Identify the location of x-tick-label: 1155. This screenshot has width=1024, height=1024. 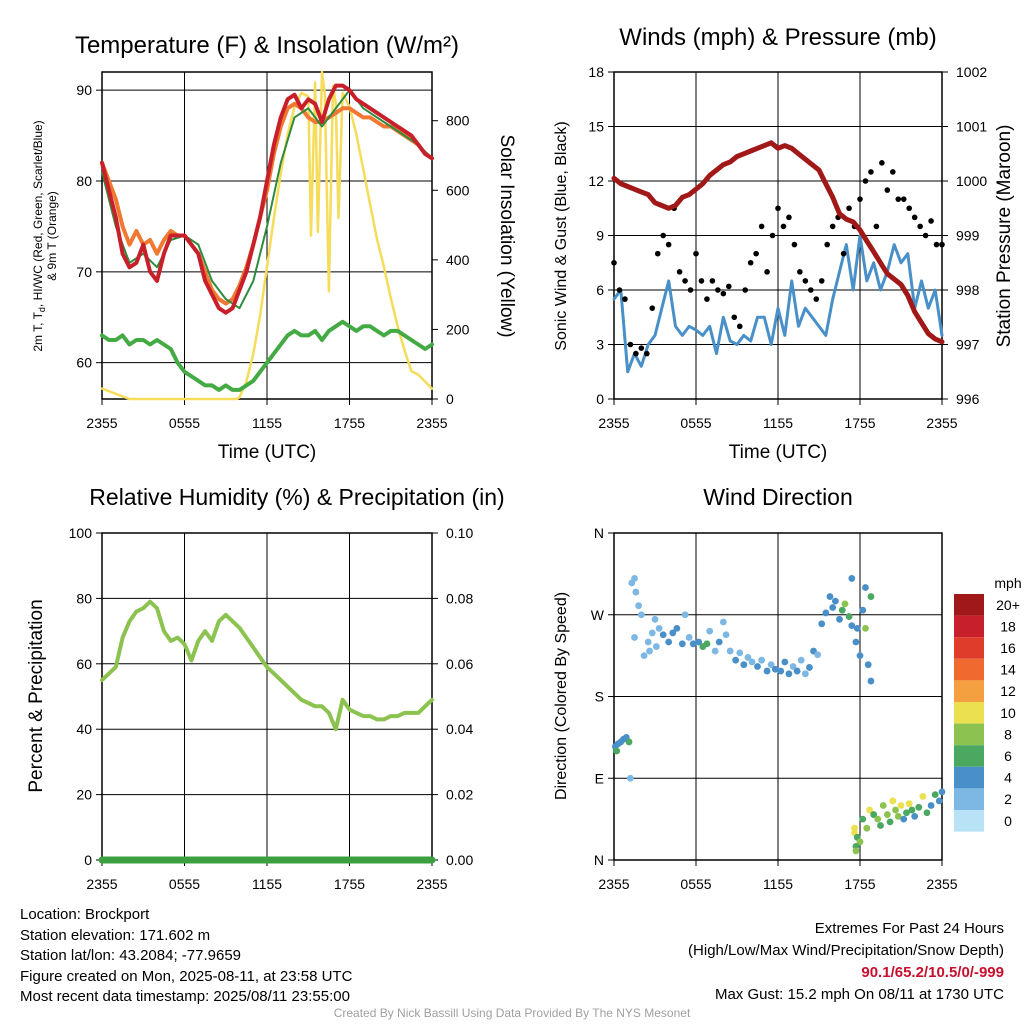
(267, 423).